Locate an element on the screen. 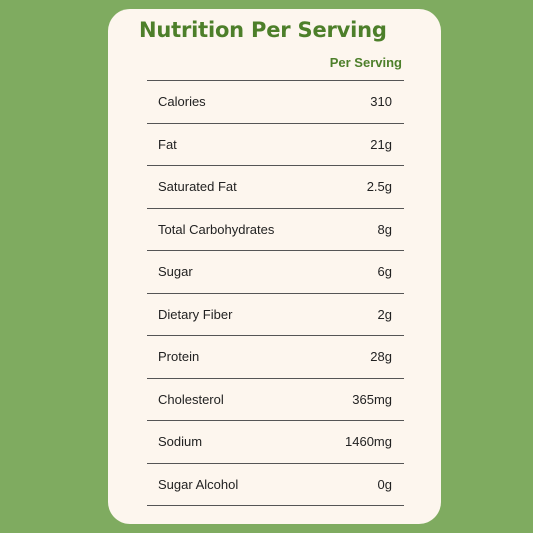 This screenshot has width=533, height=533. row-value: 8g is located at coordinates (384, 229).